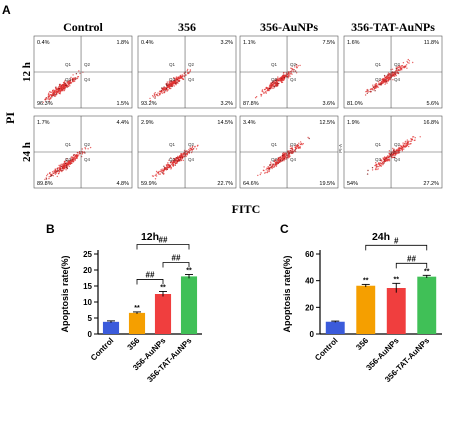 The image size is (474, 422). What do you see at coordinates (87, 286) in the screenshot?
I see `y-tick-label: 15` at bounding box center [87, 286].